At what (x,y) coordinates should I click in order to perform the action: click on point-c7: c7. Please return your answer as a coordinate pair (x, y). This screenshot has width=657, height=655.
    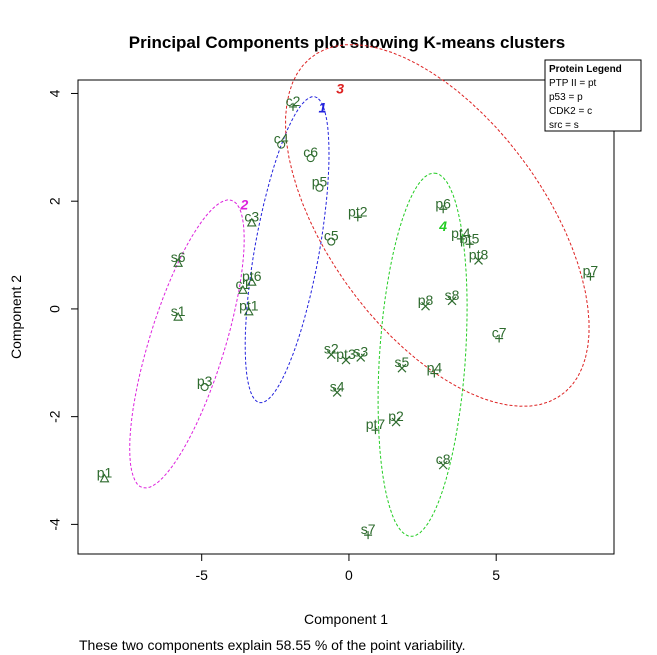
    Looking at the image, I should click on (499, 334).